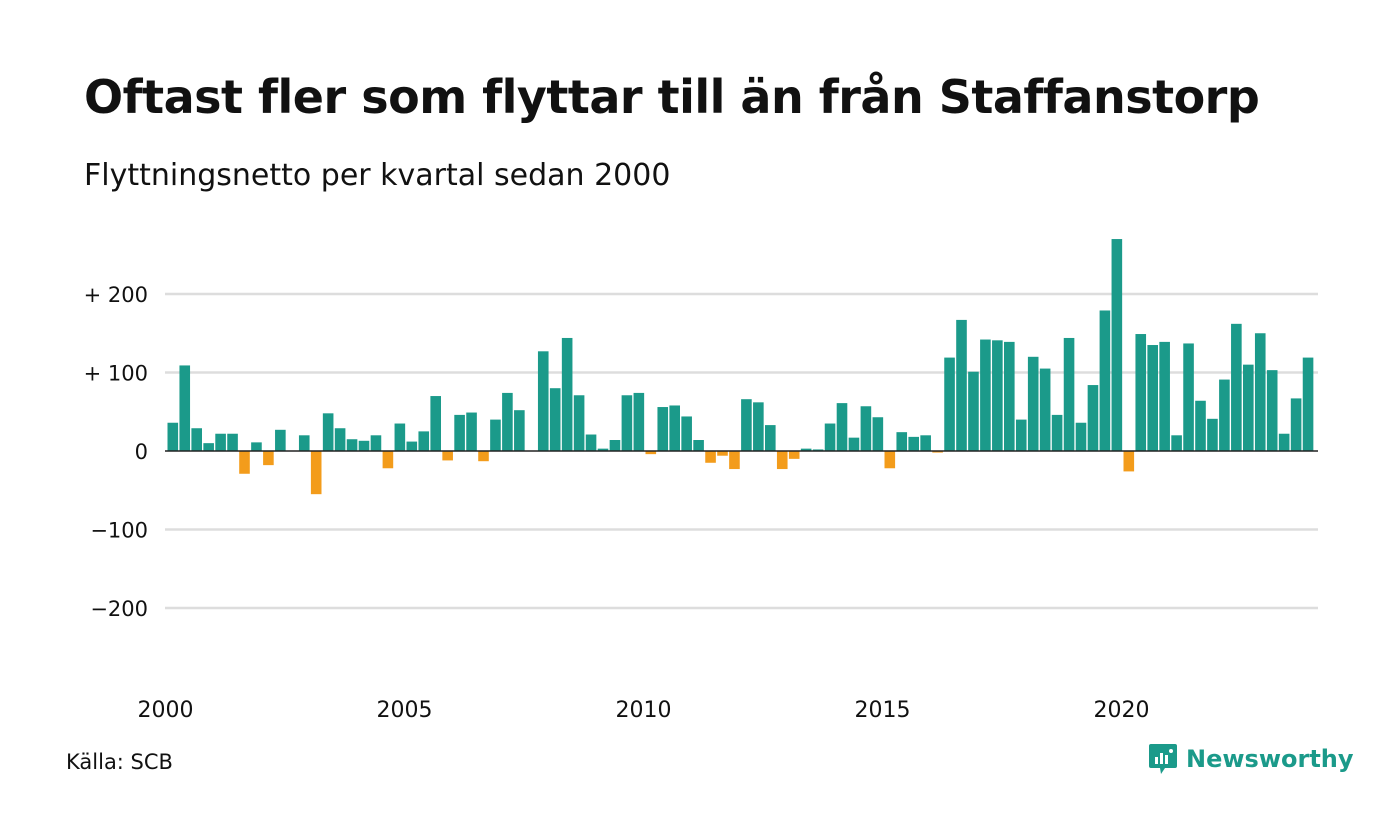 The width and height of the screenshot is (1400, 840). I want to click on newsworthy-logo-icon, so click(1163, 759).